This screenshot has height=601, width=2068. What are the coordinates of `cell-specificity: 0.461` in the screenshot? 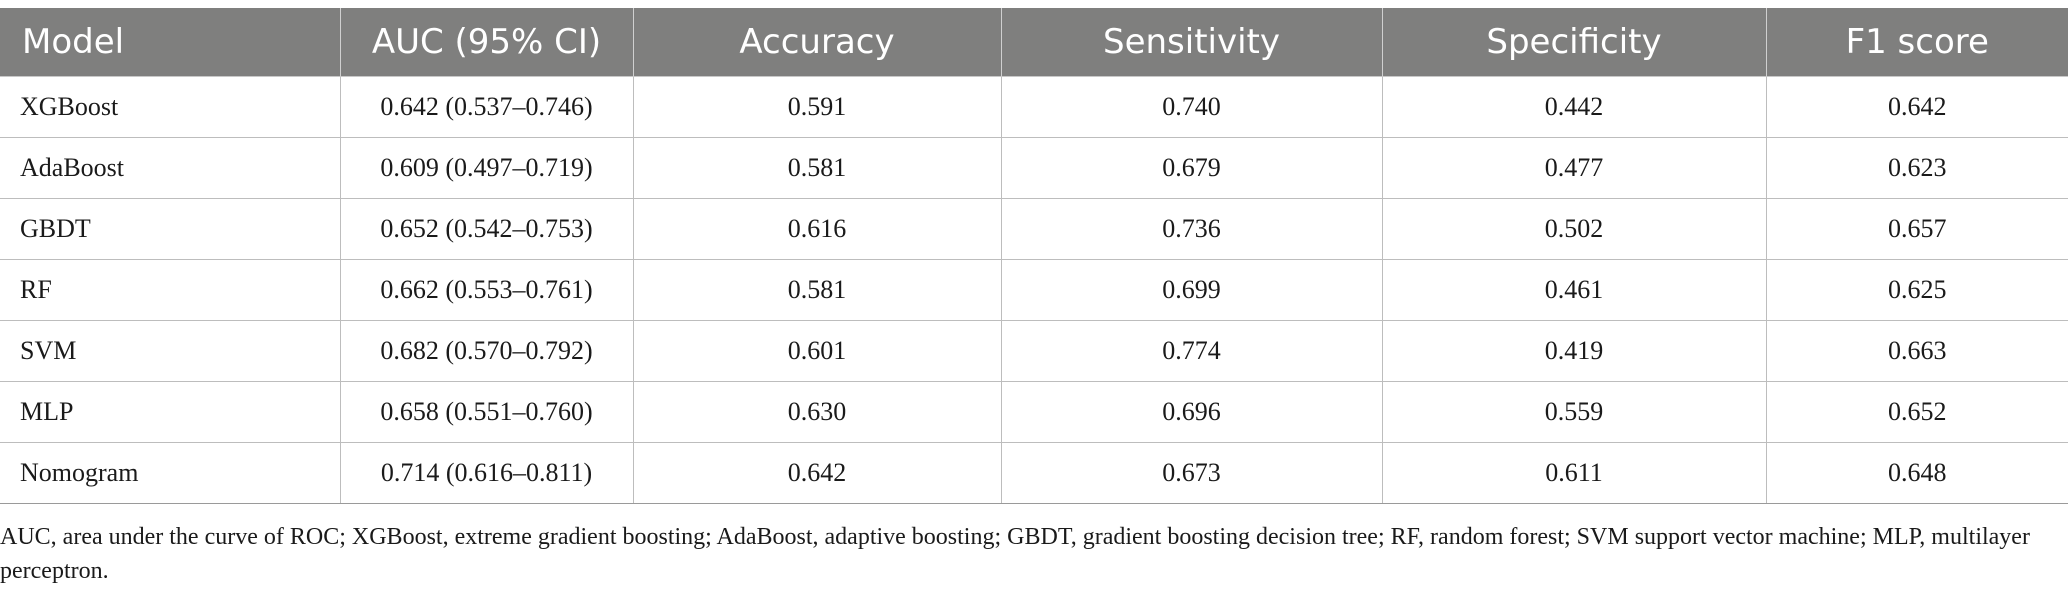 It's located at (1574, 290).